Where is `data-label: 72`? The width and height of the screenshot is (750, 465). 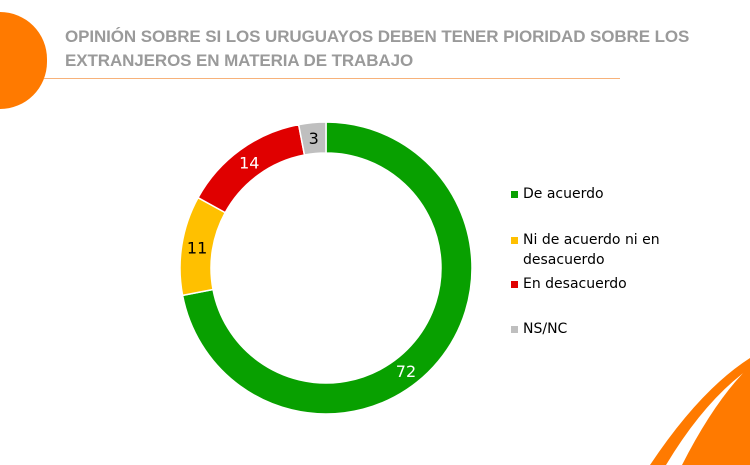 data-label: 72 is located at coordinates (406, 371).